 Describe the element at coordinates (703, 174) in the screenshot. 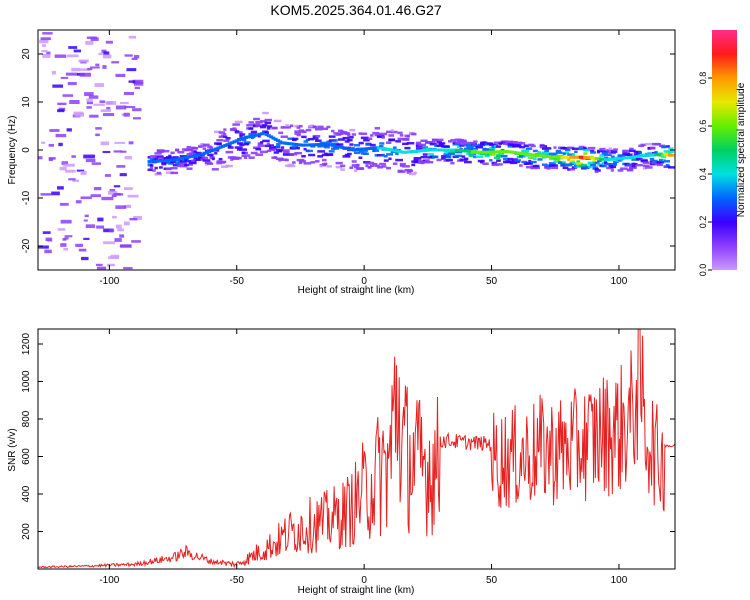

I see `colorbar-tick-label: 0.4` at that location.